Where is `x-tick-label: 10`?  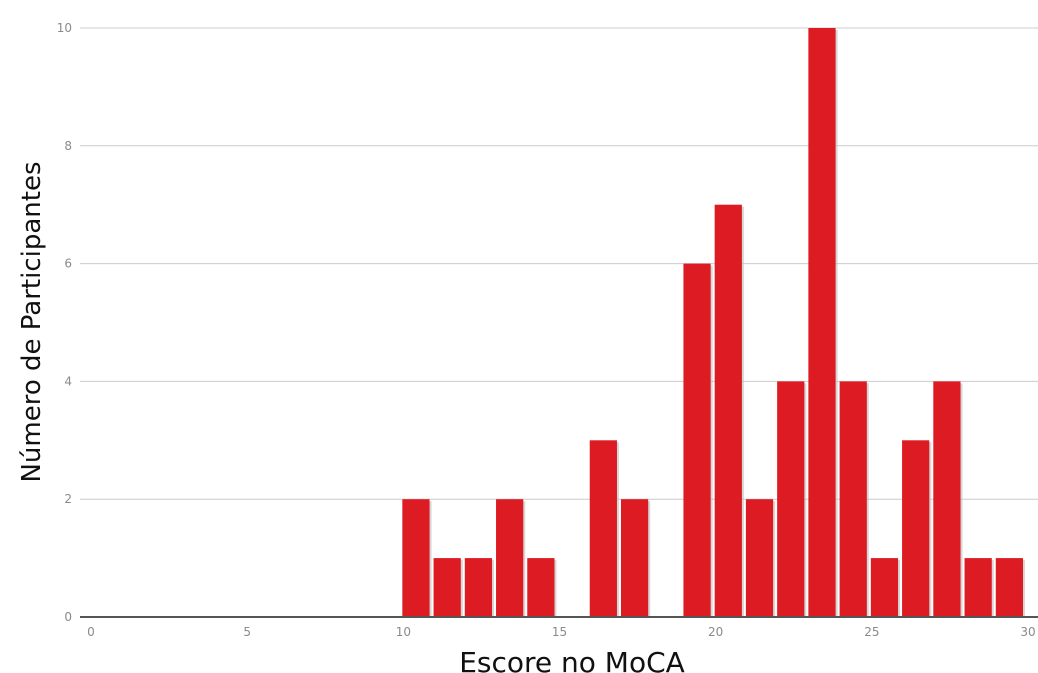
x-tick-label: 10 is located at coordinates (403, 632).